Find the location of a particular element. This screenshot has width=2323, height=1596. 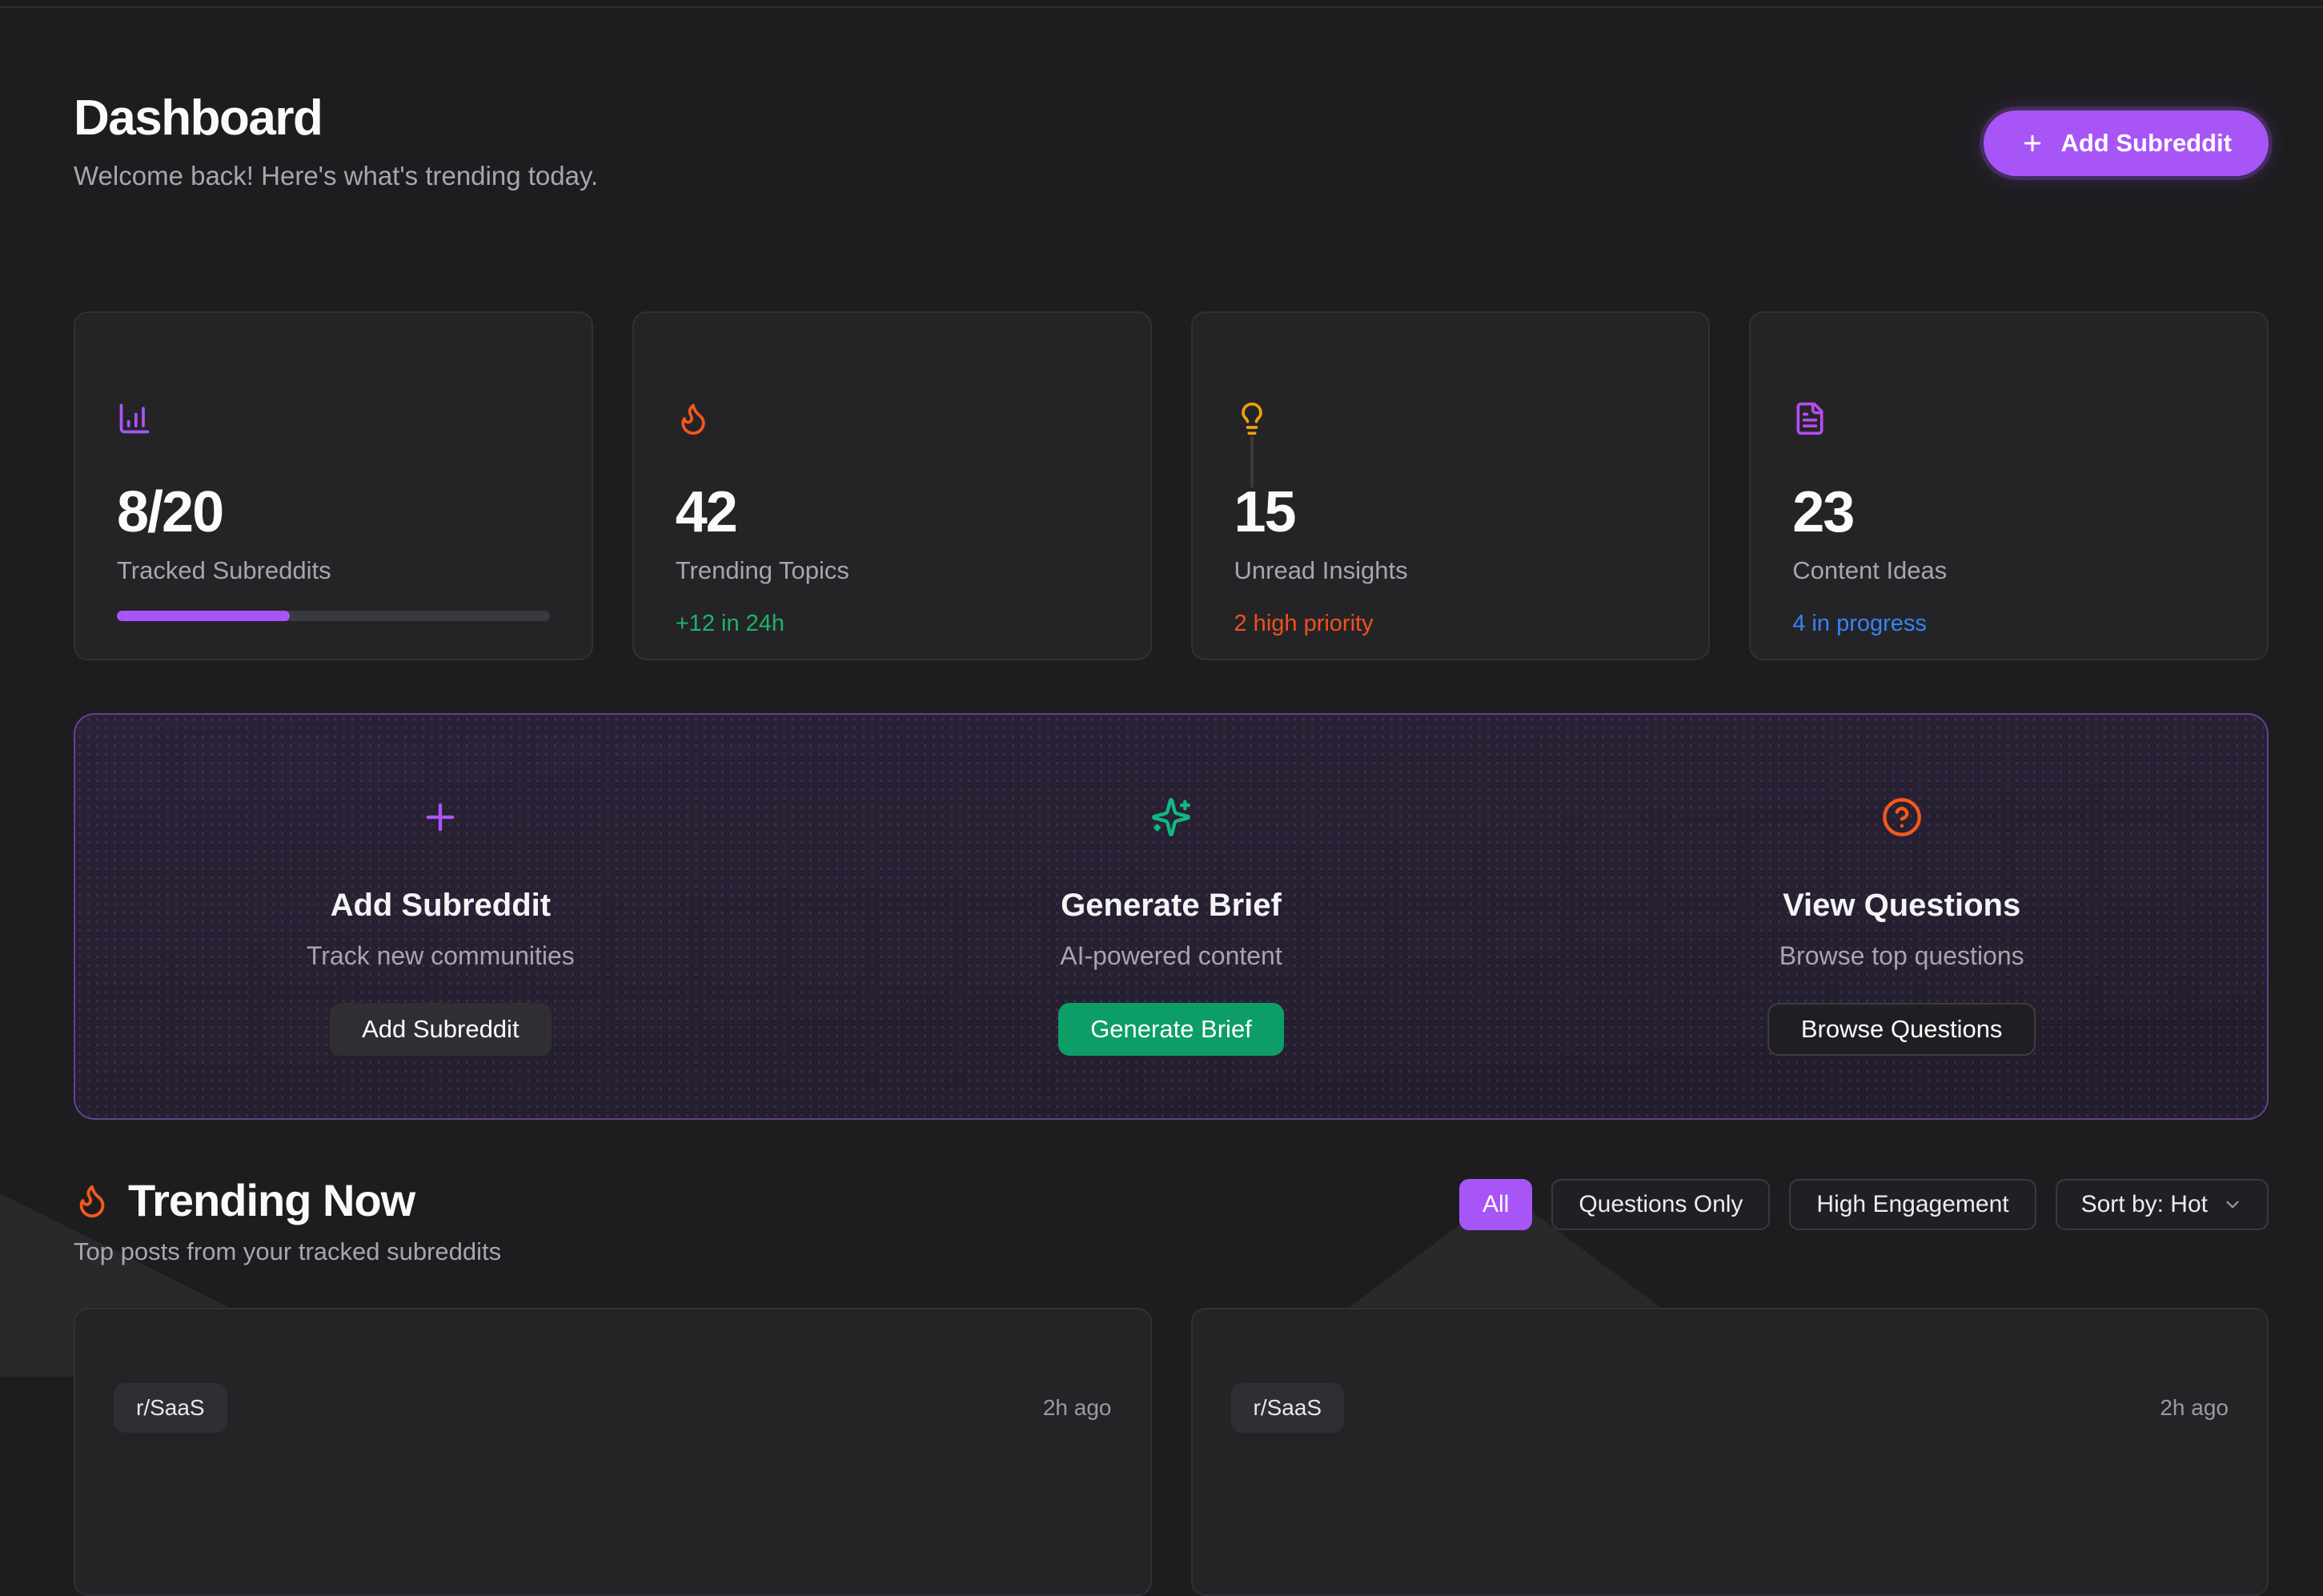

sparkles-icon is located at coordinates (1171, 817).